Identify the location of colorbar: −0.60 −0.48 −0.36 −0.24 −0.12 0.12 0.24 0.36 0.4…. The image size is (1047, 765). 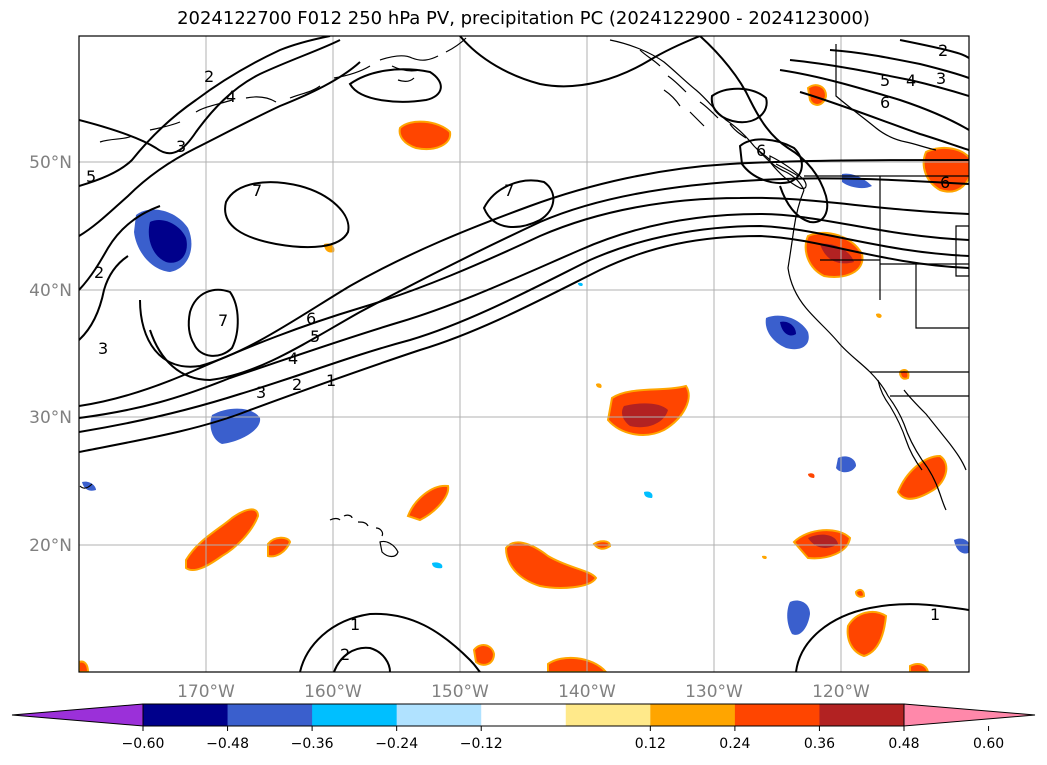
(523, 727).